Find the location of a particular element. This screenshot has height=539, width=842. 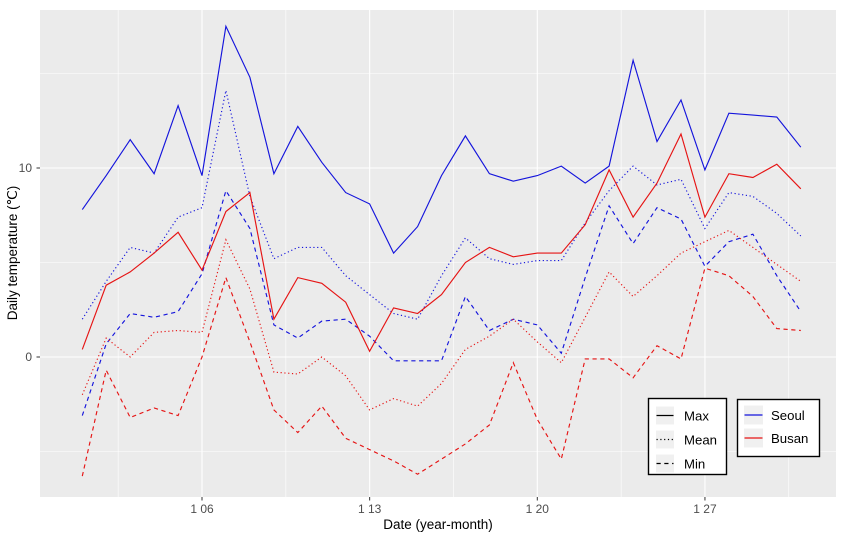

x-axis-title: Date (year-month) is located at coordinates (438, 524).